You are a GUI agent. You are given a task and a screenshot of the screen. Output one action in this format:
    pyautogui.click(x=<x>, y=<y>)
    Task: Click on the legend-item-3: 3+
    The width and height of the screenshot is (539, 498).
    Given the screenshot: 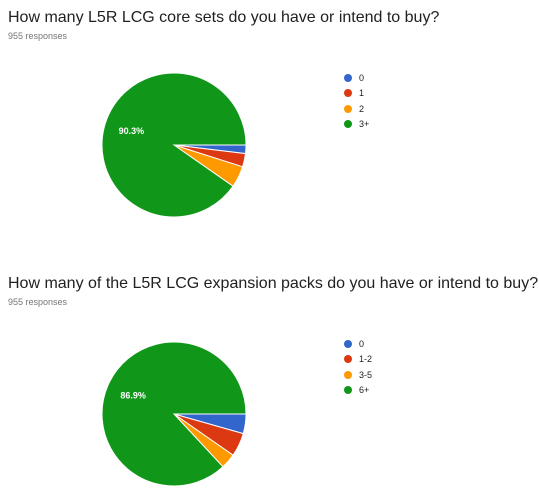 What is the action you would take?
    pyautogui.click(x=356, y=125)
    